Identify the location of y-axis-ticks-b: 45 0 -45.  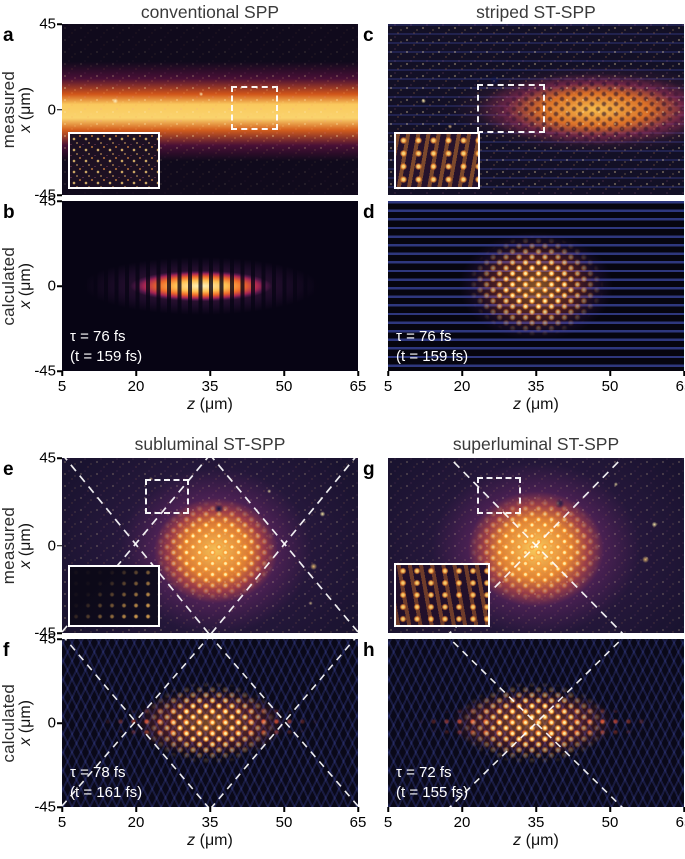
(45, 286).